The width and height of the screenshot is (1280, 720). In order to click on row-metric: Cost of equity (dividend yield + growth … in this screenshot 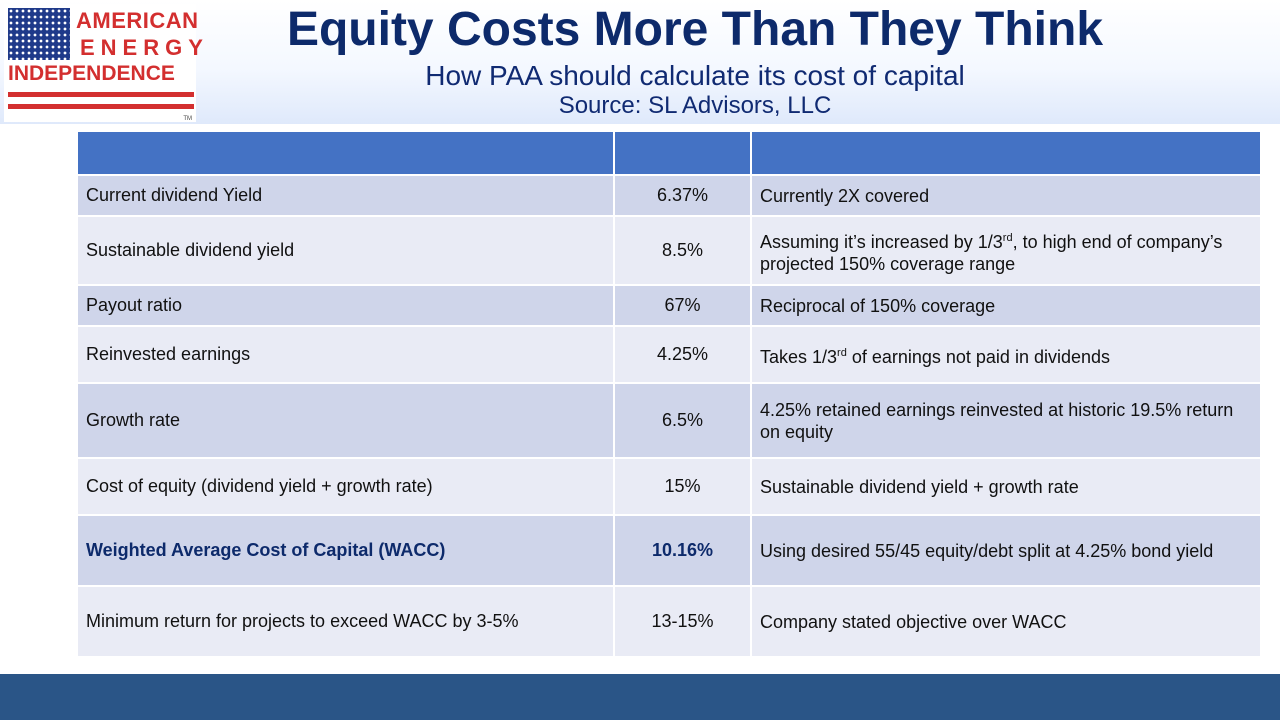, I will do `click(345, 486)`.